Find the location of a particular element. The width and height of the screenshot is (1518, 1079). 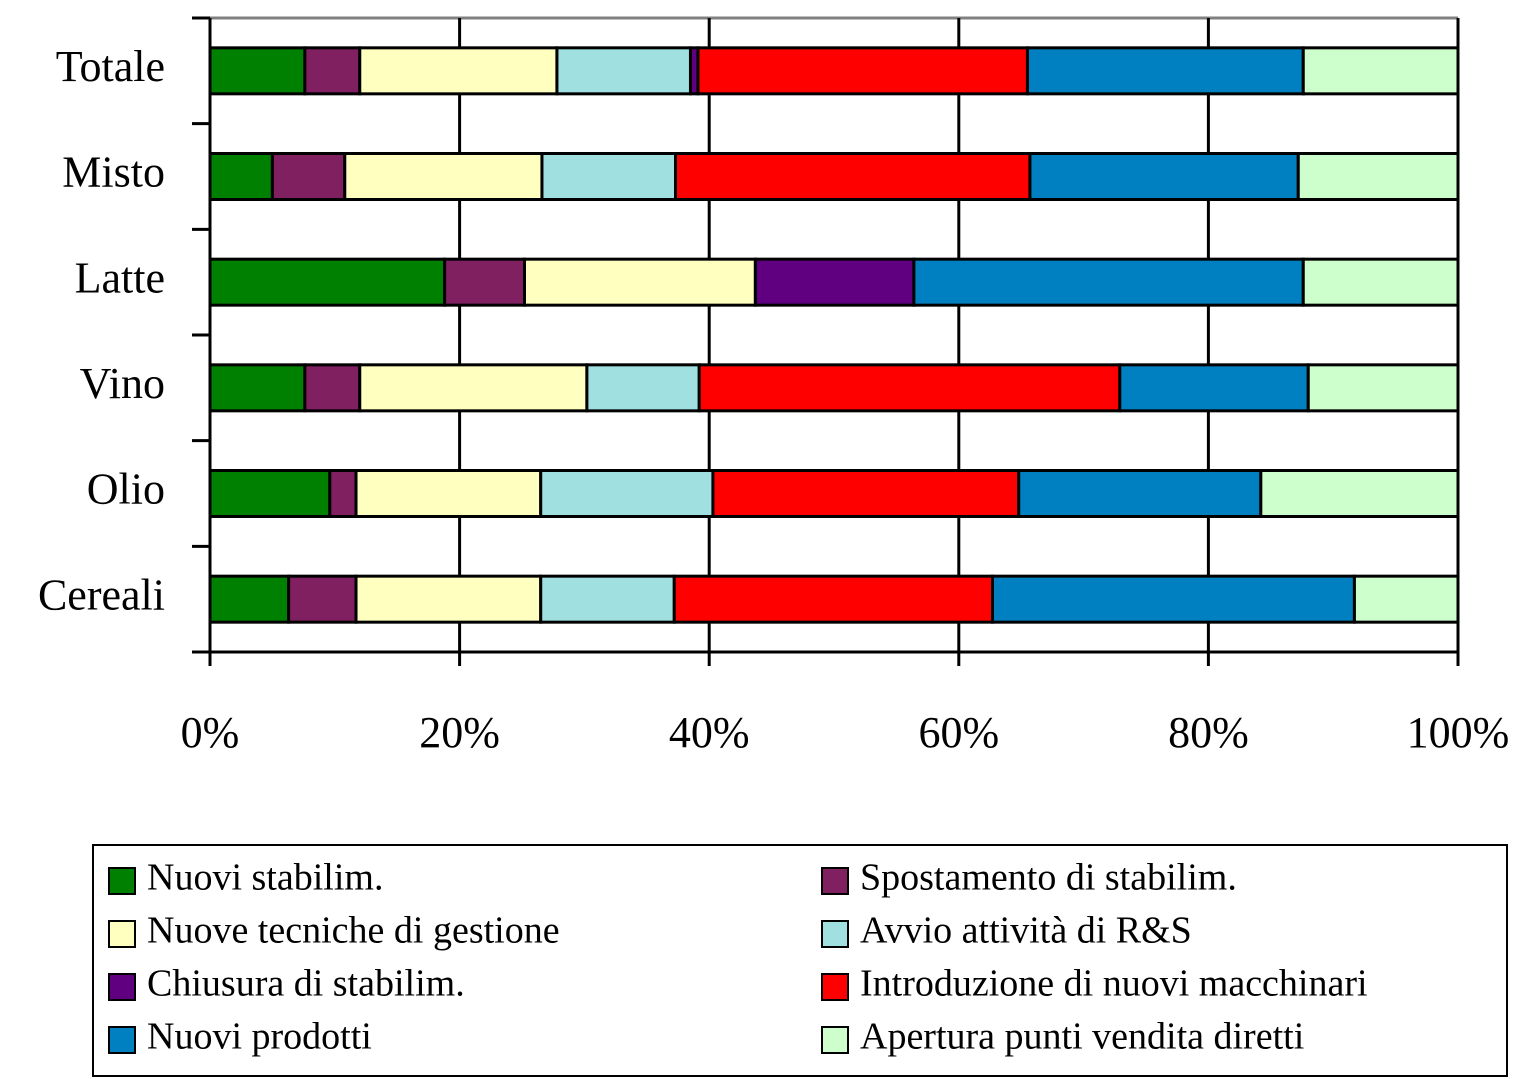

y-tick-label: Misto is located at coordinates (113, 172).